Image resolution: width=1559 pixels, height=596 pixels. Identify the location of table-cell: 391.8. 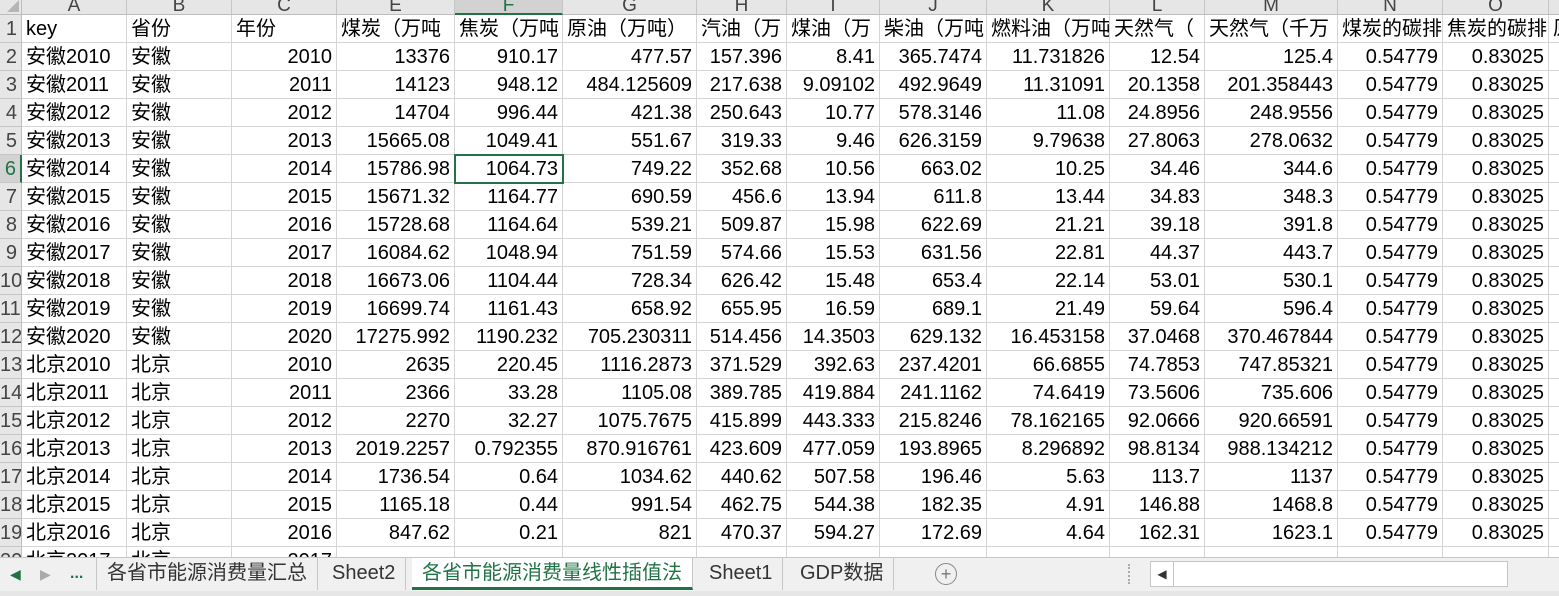
(1271, 225).